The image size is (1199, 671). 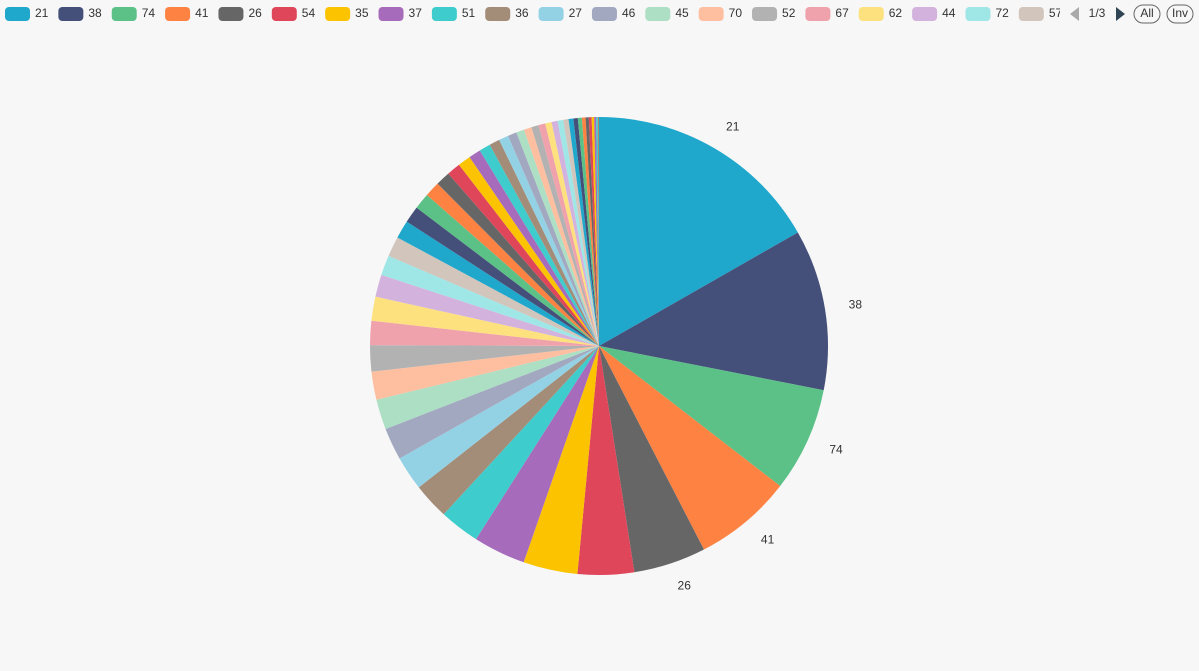 What do you see at coordinates (95, 13) in the screenshot?
I see `legend-label: 38` at bounding box center [95, 13].